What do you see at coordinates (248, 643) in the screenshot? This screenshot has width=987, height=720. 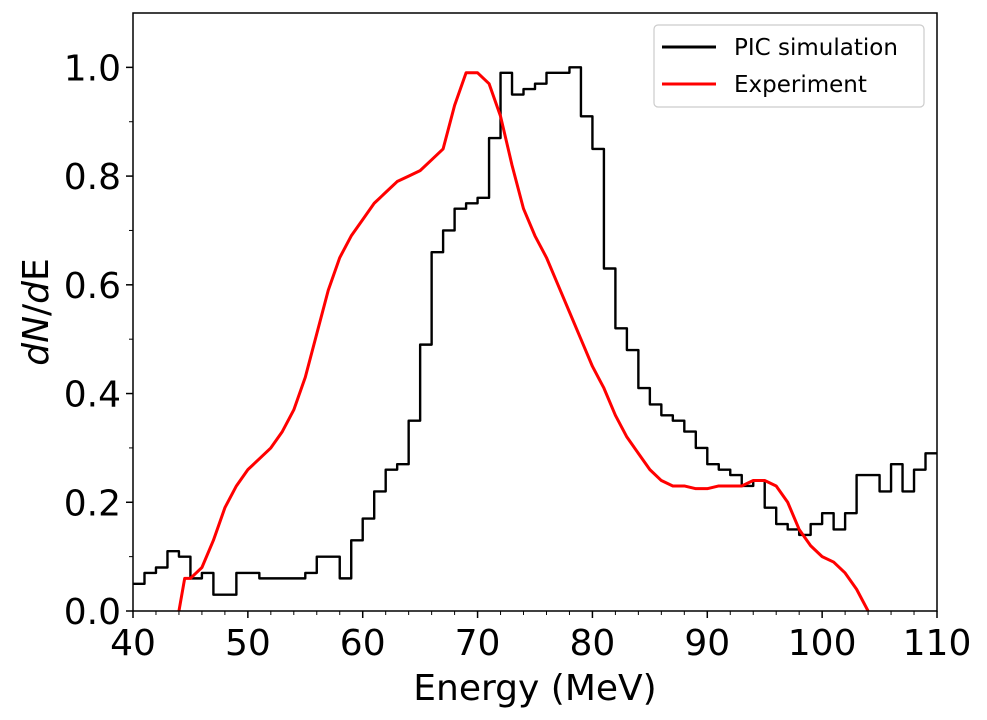 I see `x-tick-label: 50` at bounding box center [248, 643].